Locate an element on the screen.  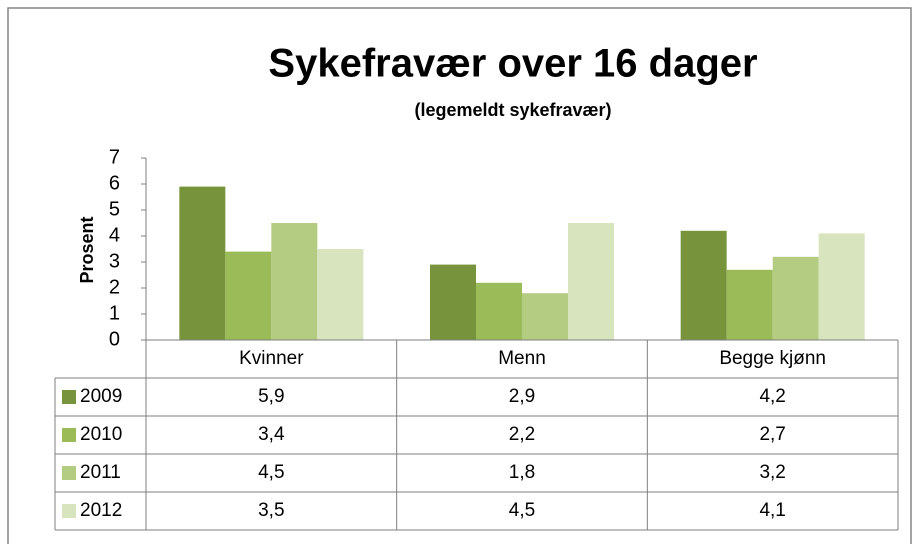
y-tick-label: 6 is located at coordinates (114, 183).